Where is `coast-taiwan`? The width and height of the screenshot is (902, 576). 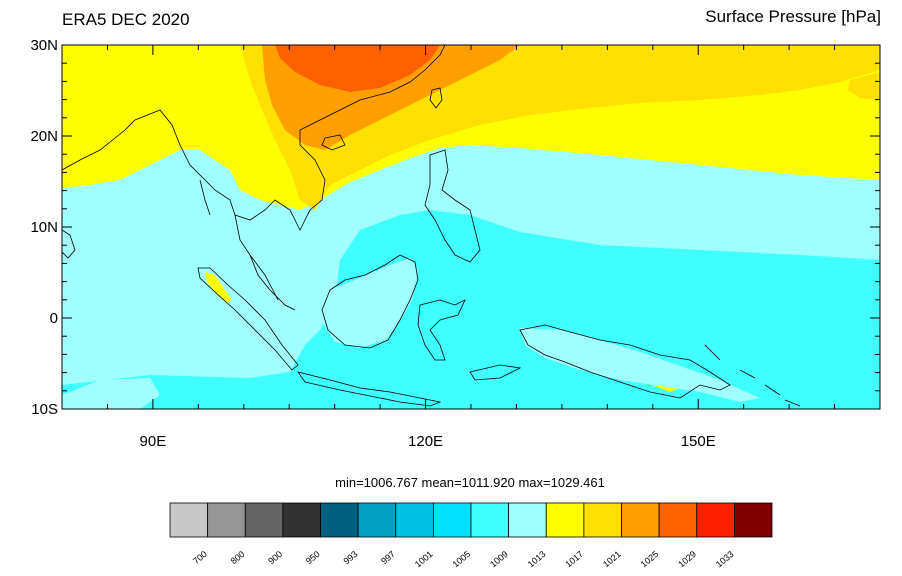 coast-taiwan is located at coordinates (436, 98).